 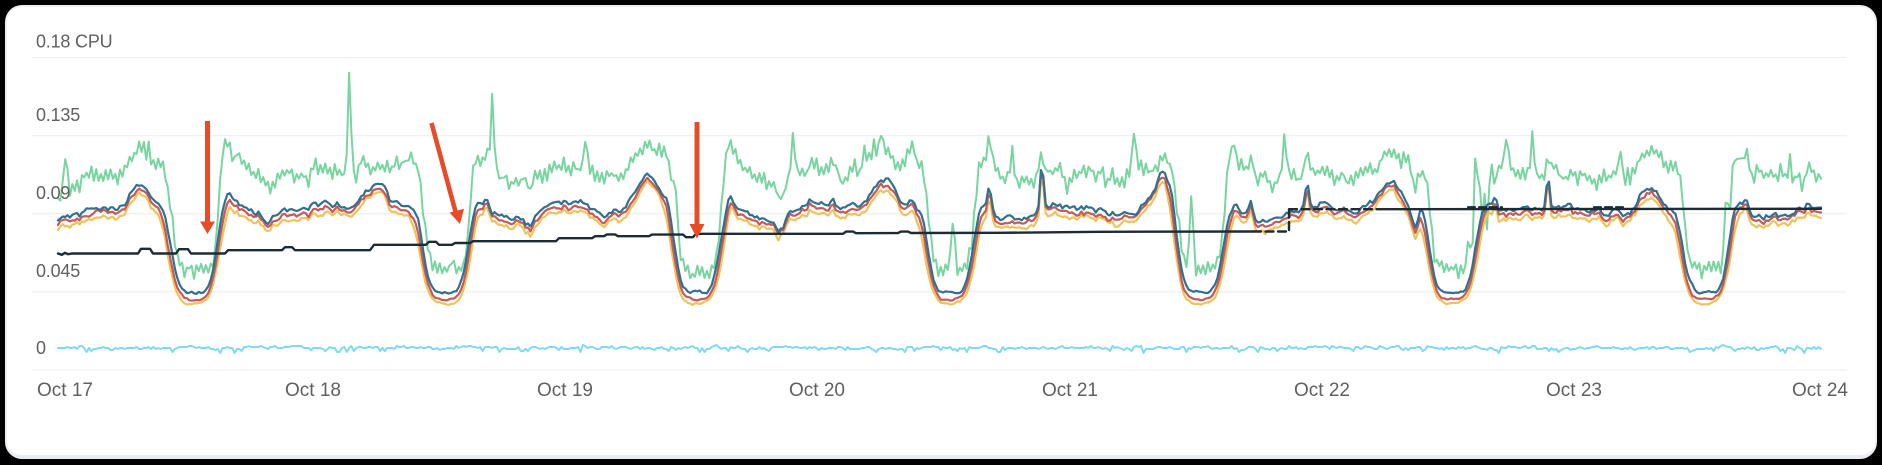 What do you see at coordinates (817, 390) in the screenshot?
I see `svg-text: Oct 20` at bounding box center [817, 390].